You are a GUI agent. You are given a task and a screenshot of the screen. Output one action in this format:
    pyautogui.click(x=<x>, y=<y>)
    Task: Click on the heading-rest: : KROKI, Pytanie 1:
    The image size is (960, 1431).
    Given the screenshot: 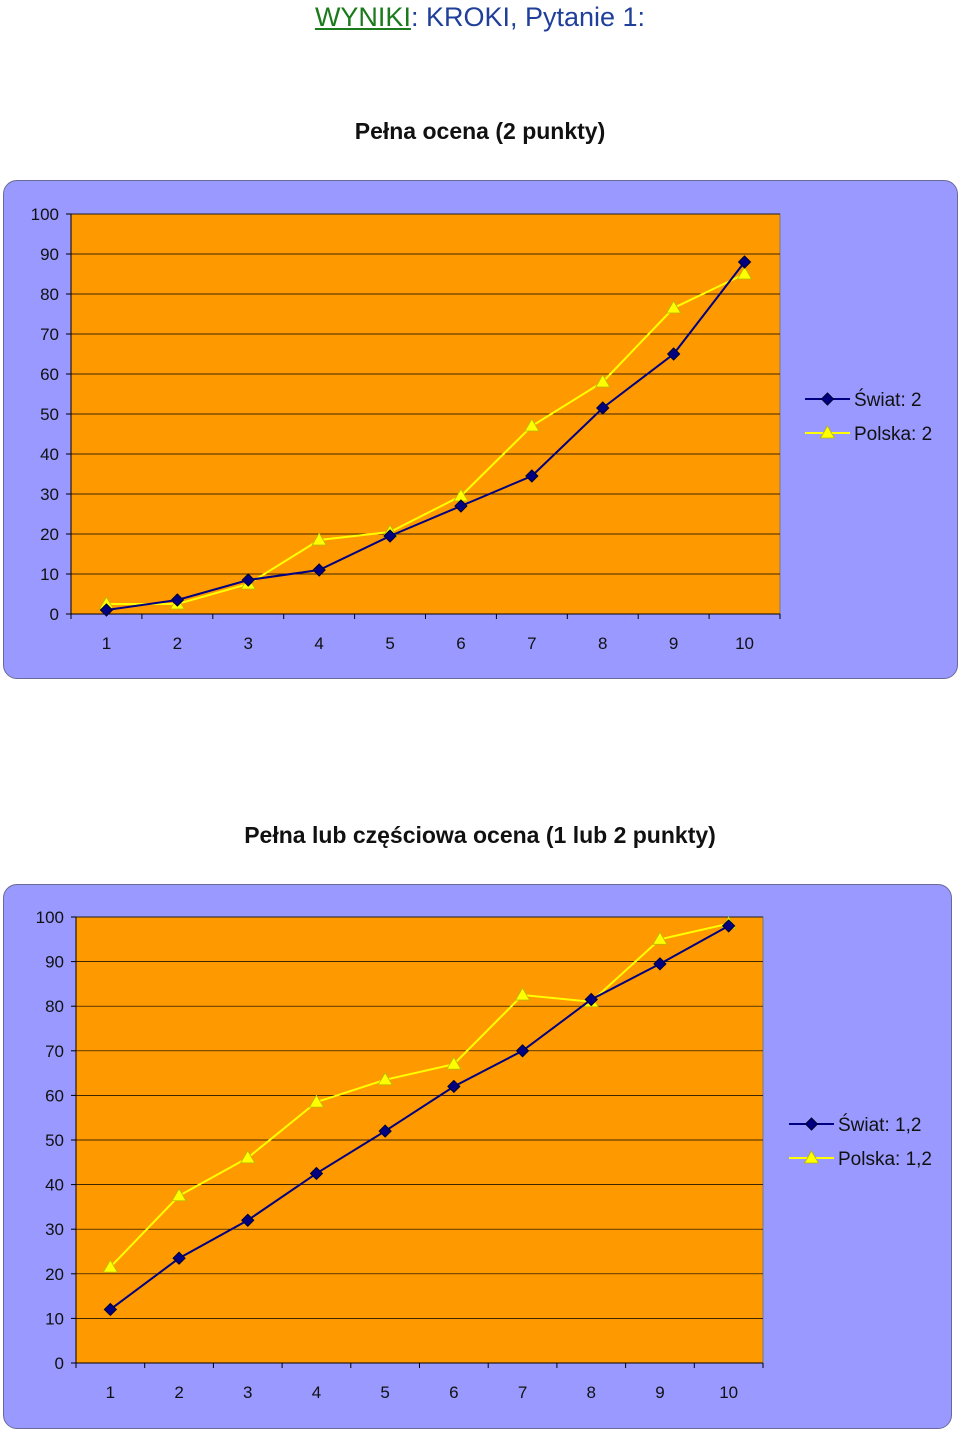 What is the action you would take?
    pyautogui.click(x=528, y=17)
    